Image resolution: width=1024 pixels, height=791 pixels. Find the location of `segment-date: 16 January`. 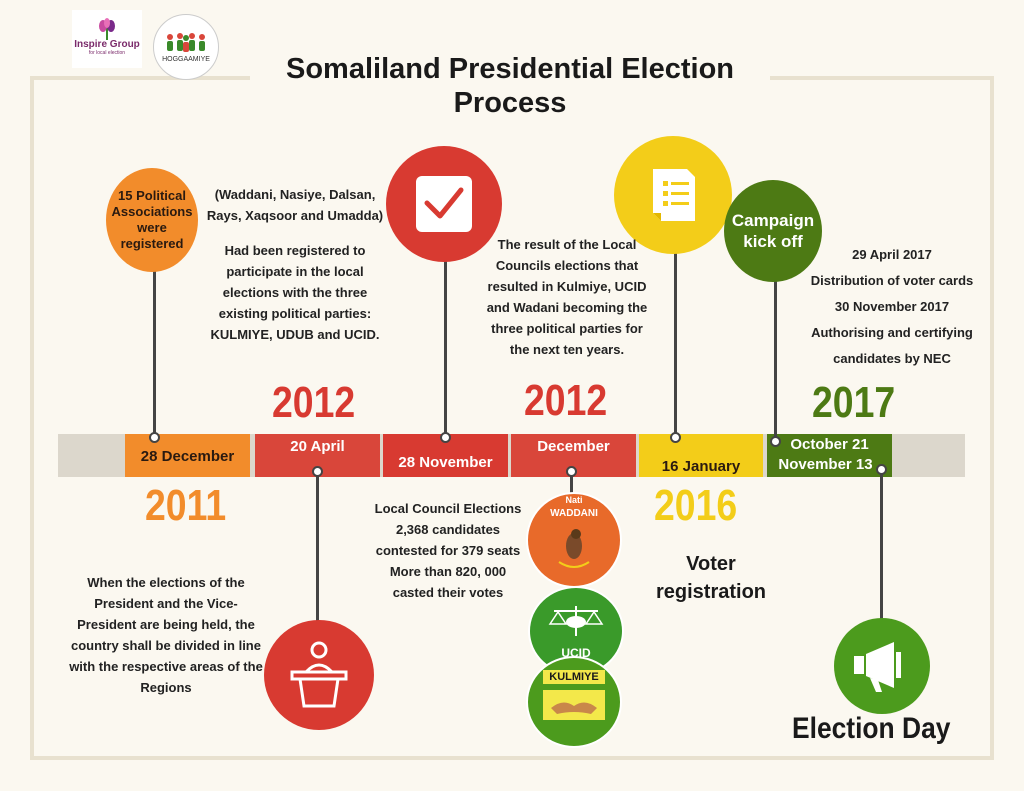

segment-date: 16 January is located at coordinates (701, 466).